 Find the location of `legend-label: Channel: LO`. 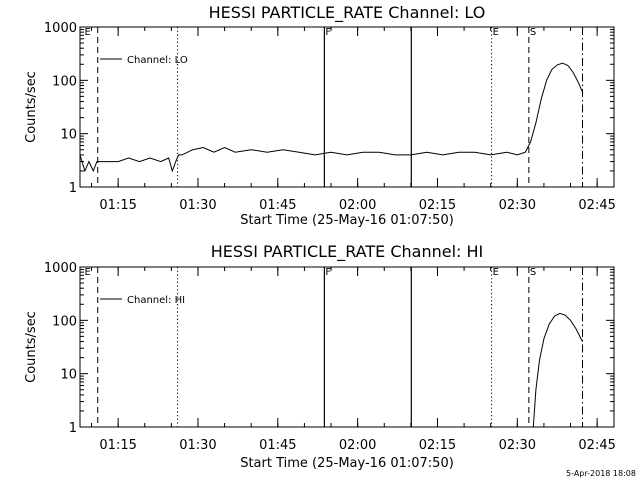

legend-label: Channel: LO is located at coordinates (157, 60).